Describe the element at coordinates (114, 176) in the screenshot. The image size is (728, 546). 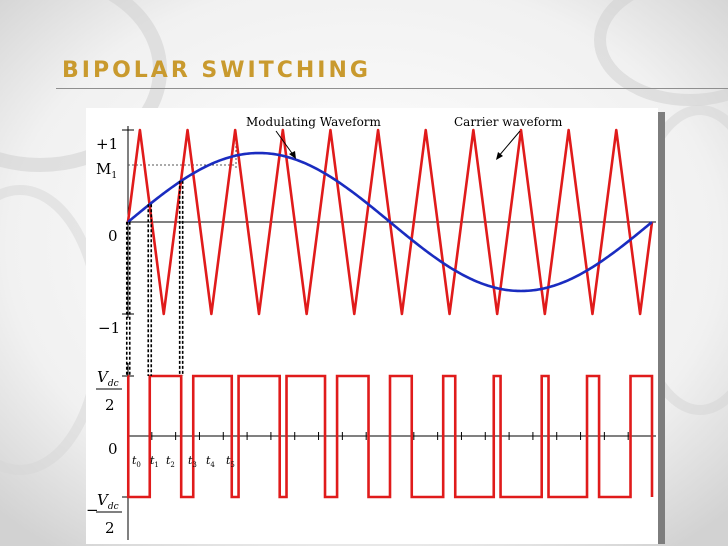
I see `m1-subscript: 1` at that location.